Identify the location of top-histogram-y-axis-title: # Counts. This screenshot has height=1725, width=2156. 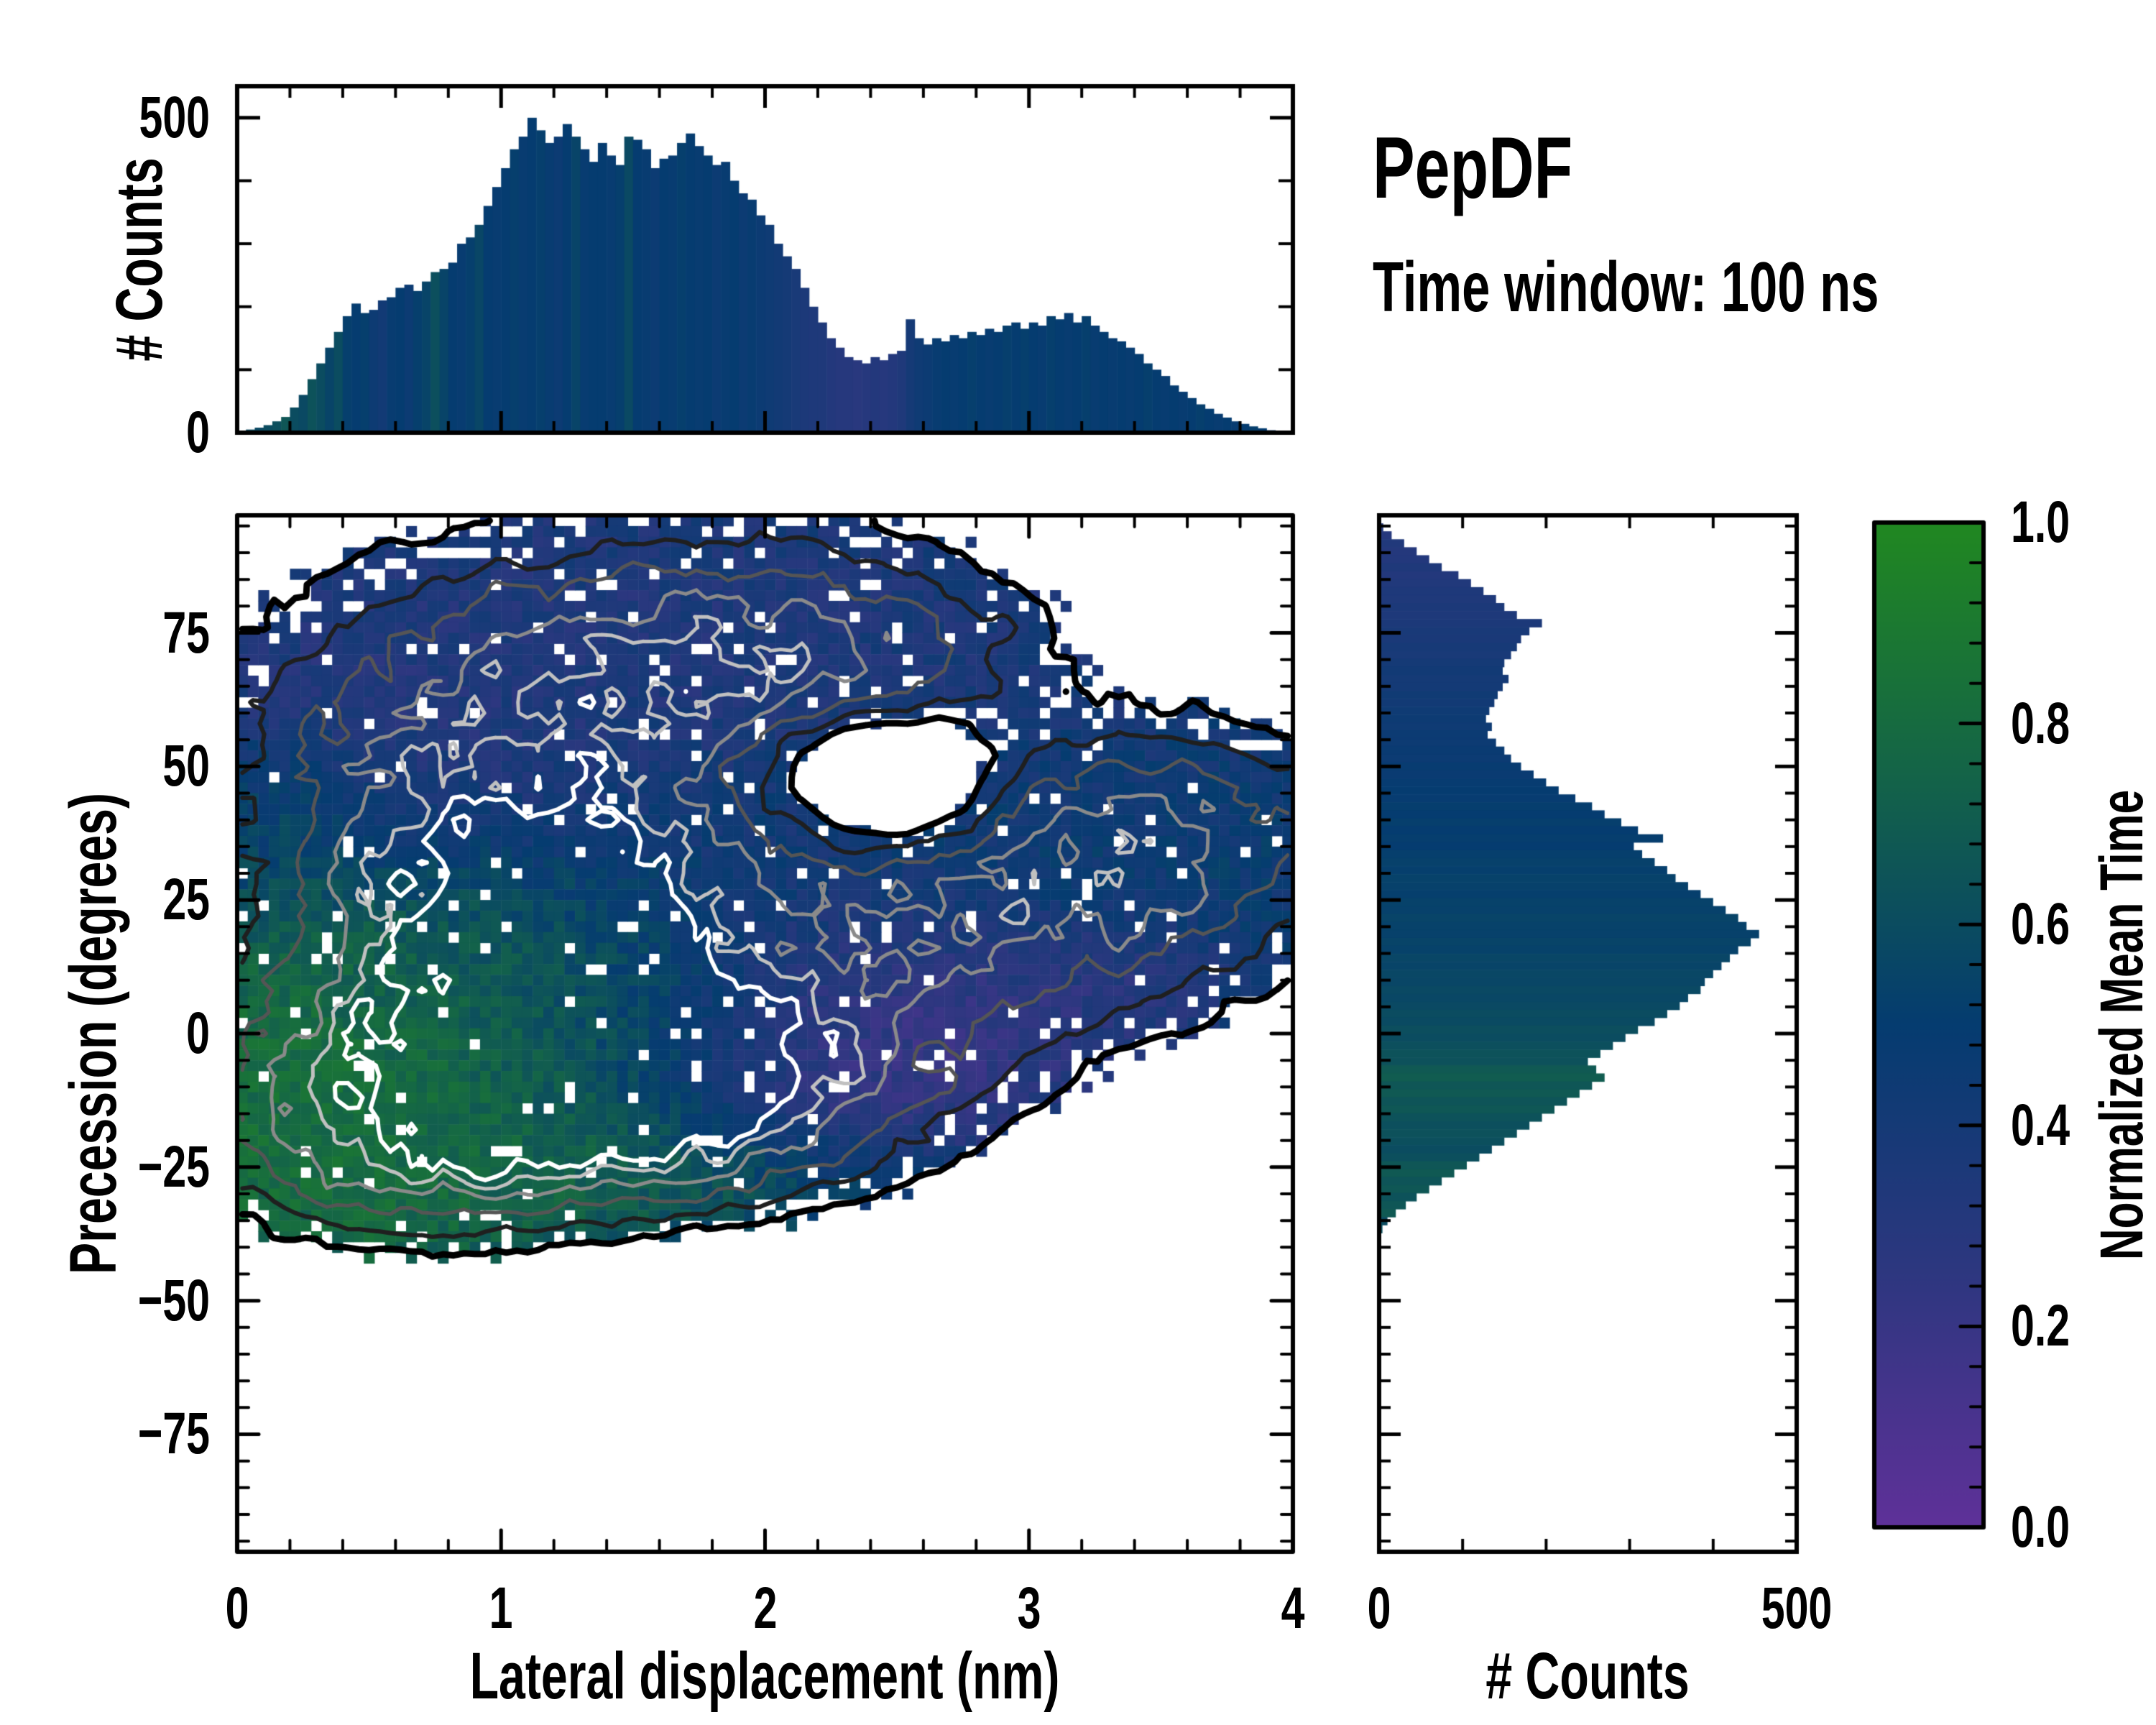
(139, 259).